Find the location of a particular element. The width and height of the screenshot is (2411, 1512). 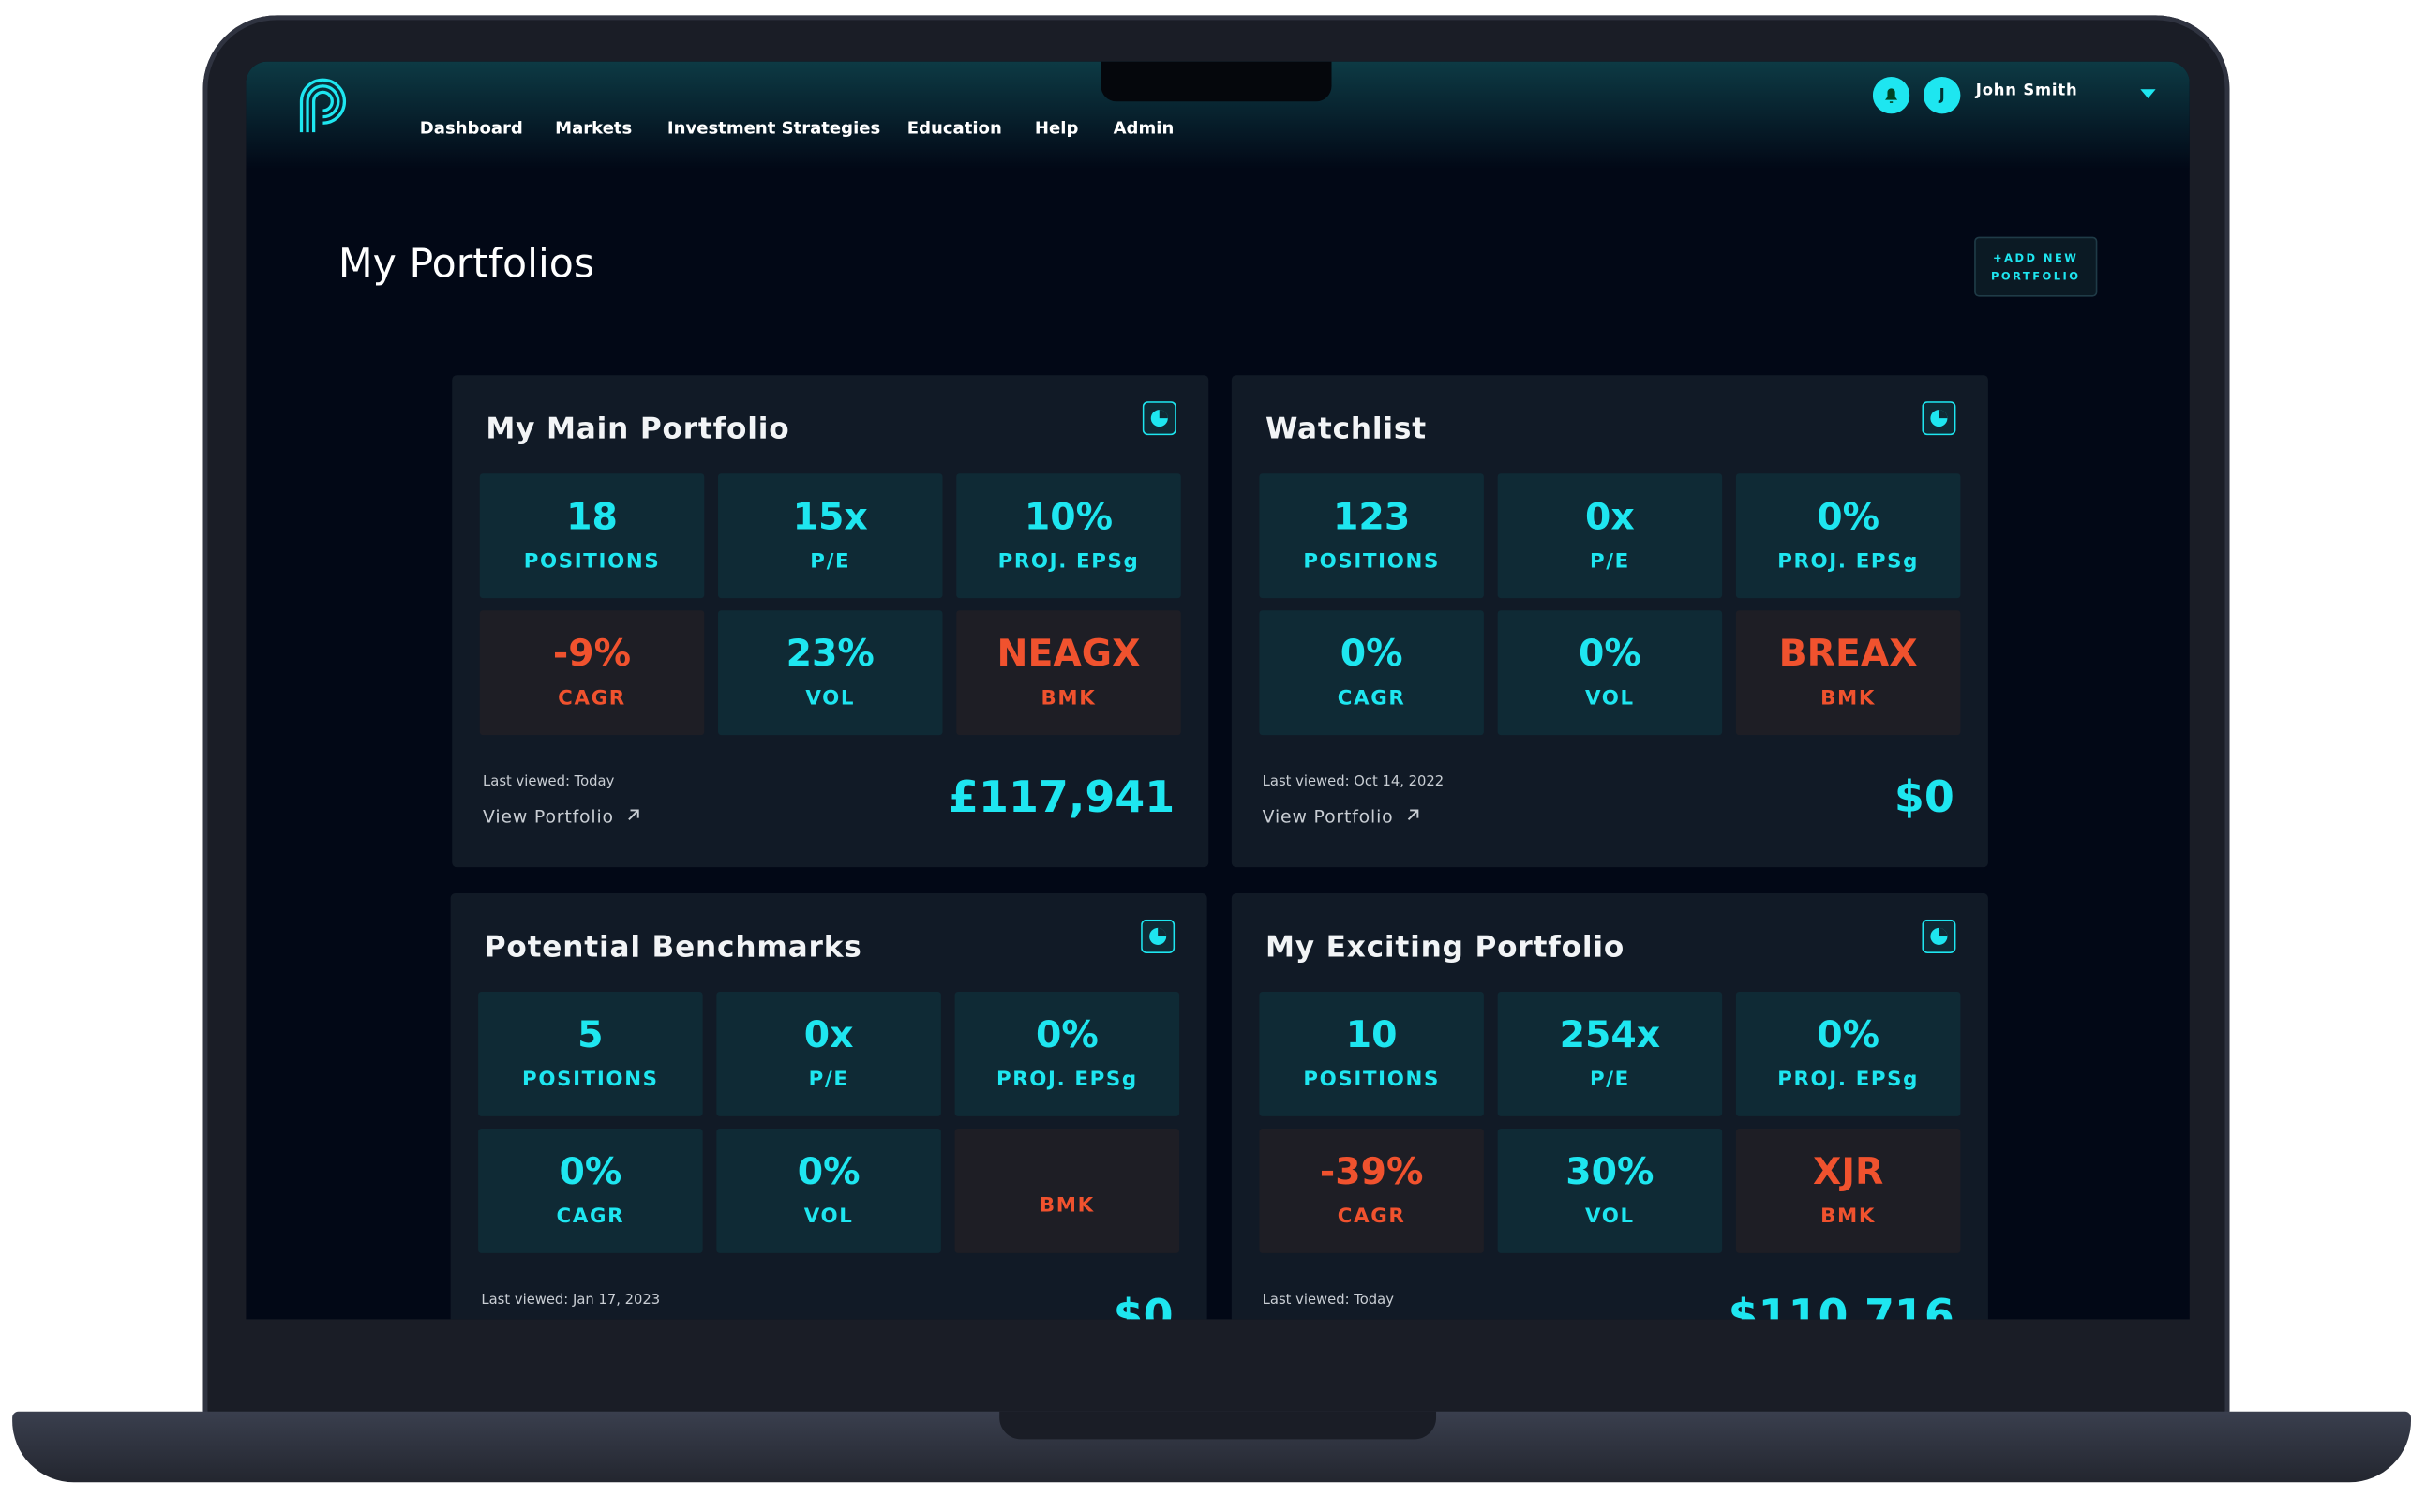

stat-tile: 30% VOL is located at coordinates (1610, 1191).